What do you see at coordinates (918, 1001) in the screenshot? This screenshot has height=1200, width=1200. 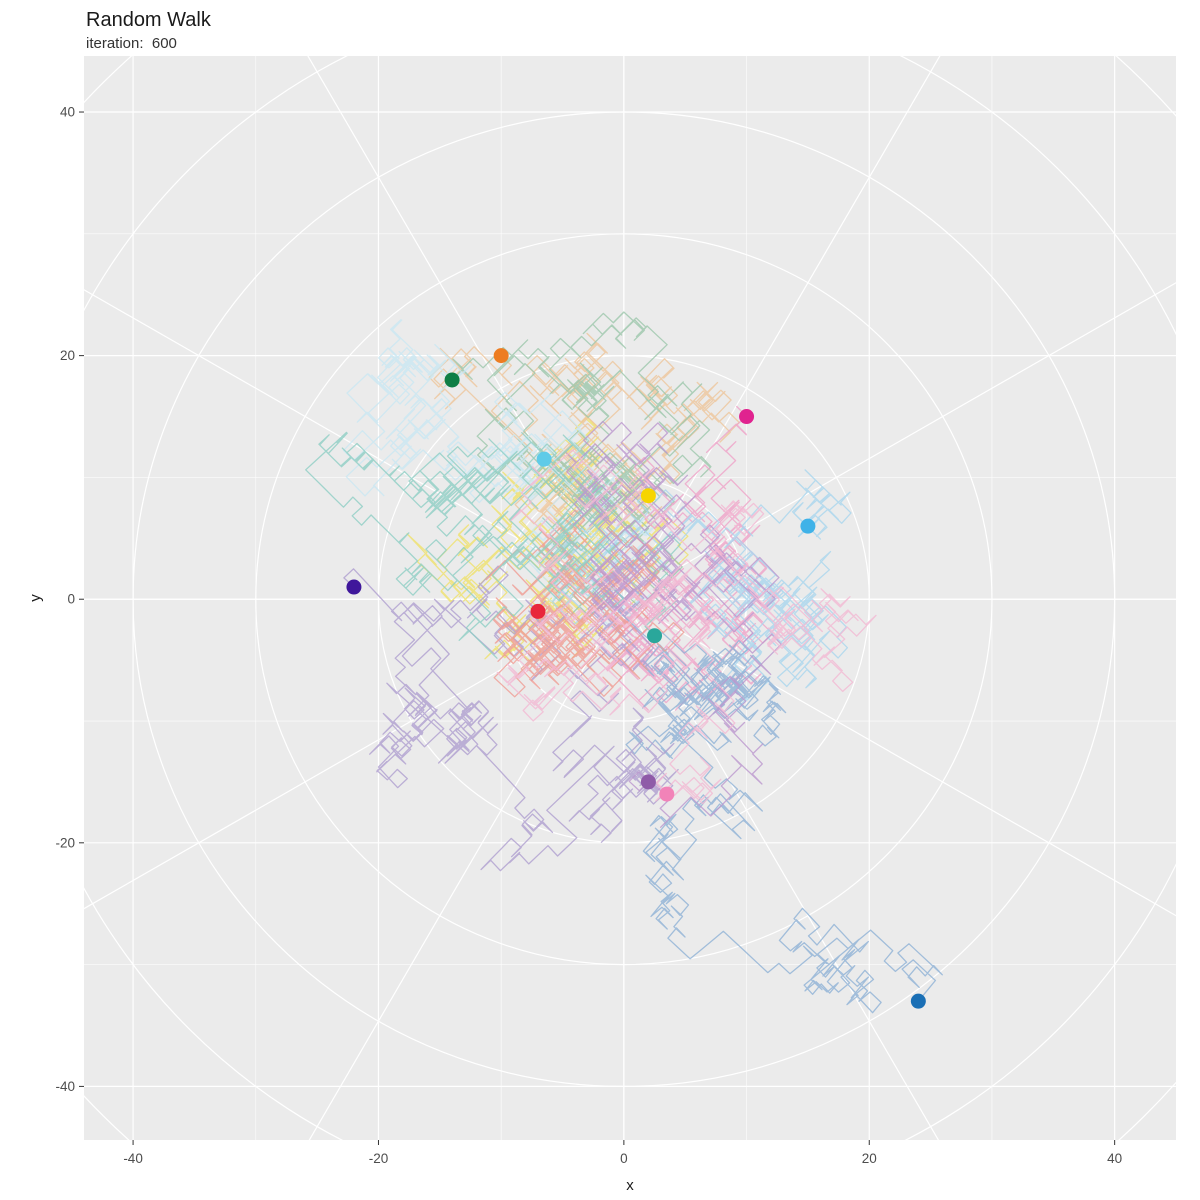 I see `endpoint-dot-steel-blue` at bounding box center [918, 1001].